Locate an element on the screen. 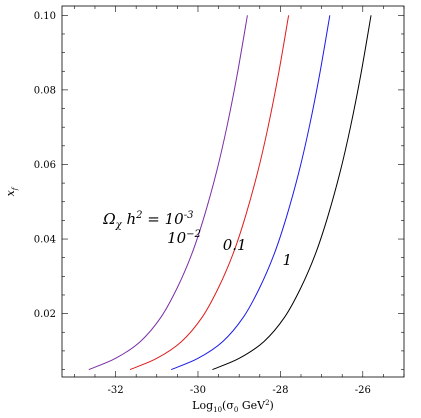  y-tick-label: 0.08 is located at coordinates (45, 90).